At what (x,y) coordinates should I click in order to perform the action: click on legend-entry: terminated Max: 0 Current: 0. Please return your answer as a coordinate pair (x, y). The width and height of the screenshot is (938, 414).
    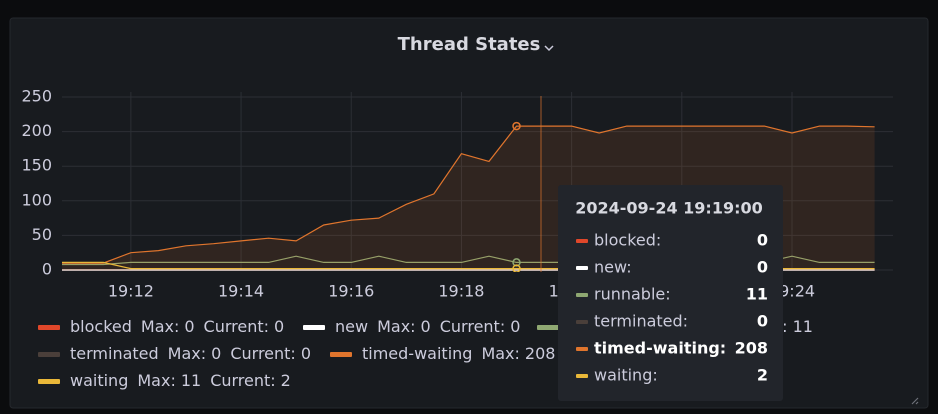
    Looking at the image, I should click on (190, 353).